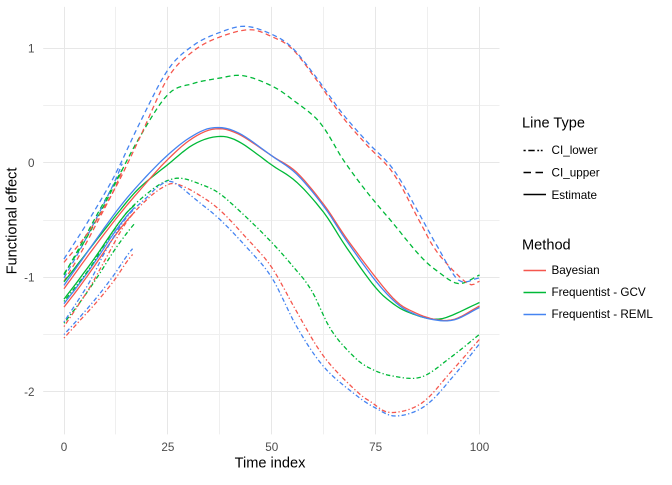 Image resolution: width=672 pixels, height=485 pixels. What do you see at coordinates (31, 48) in the screenshot?
I see `svg-text: 1` at bounding box center [31, 48].